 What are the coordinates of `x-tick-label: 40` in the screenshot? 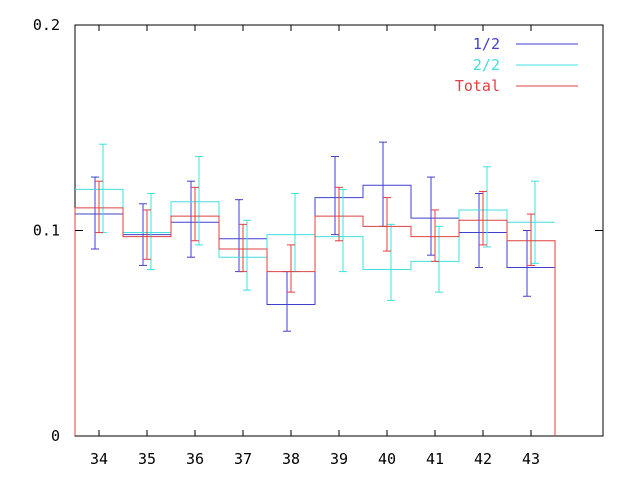 It's located at (387, 459).